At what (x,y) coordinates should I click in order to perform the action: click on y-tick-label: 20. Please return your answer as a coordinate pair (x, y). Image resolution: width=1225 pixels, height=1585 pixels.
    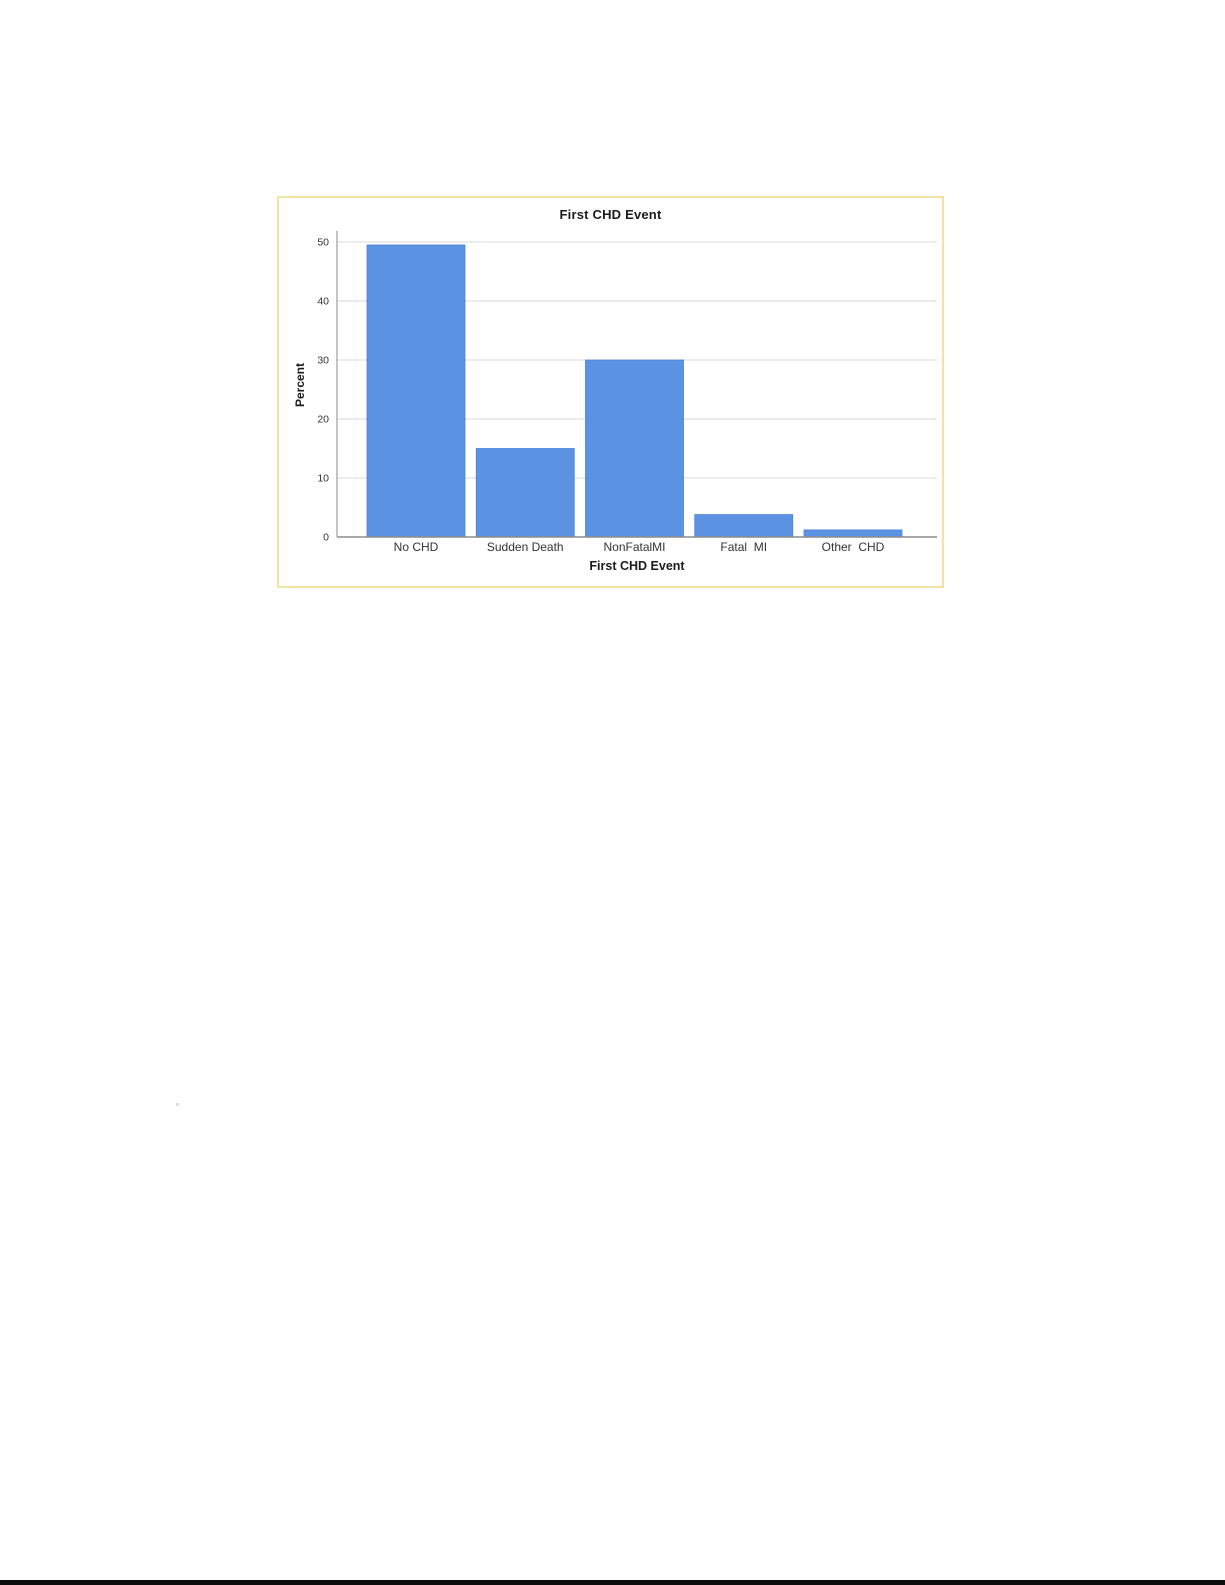
    Looking at the image, I should click on (323, 420).